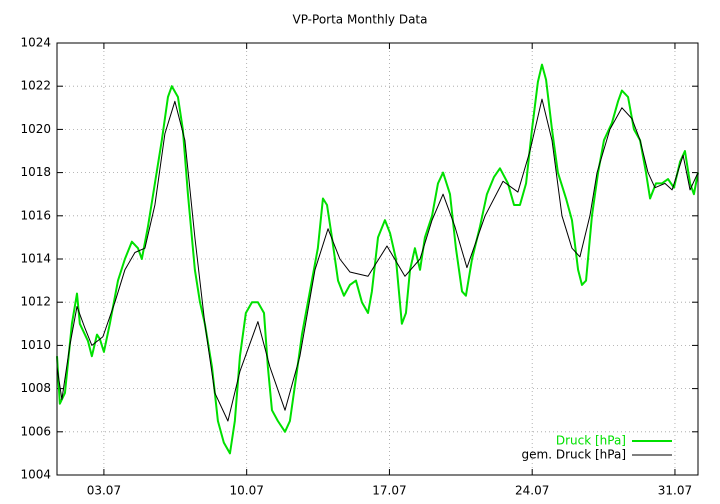 This screenshot has height=504, width=720. I want to click on x-tick-label: 03.07, so click(104, 491).